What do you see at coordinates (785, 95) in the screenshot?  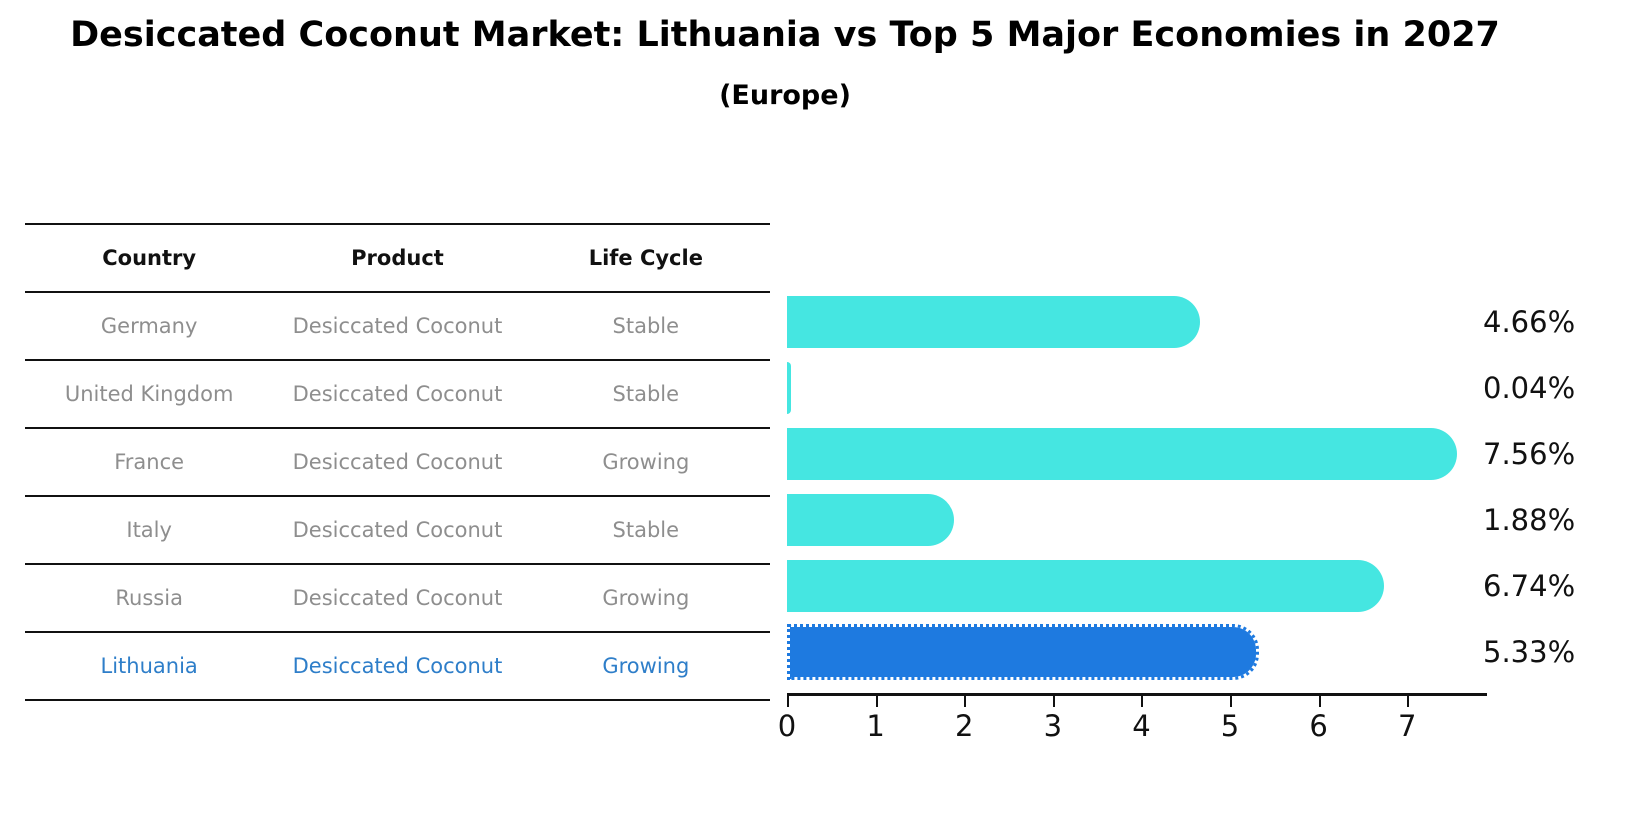 I see `chart-subtitle: (Europe)` at bounding box center [785, 95].